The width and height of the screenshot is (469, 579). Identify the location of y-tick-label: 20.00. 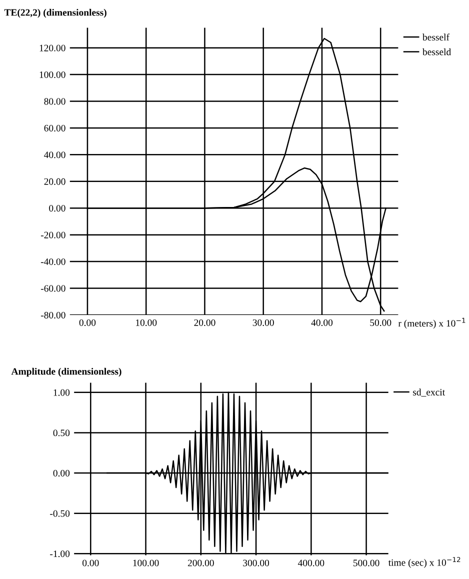
(55, 181).